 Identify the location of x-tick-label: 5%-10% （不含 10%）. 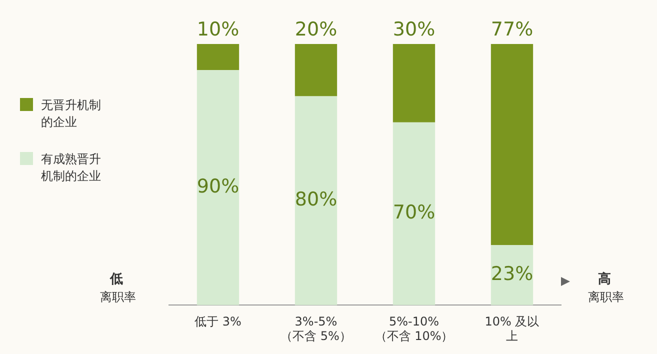
(414, 328).